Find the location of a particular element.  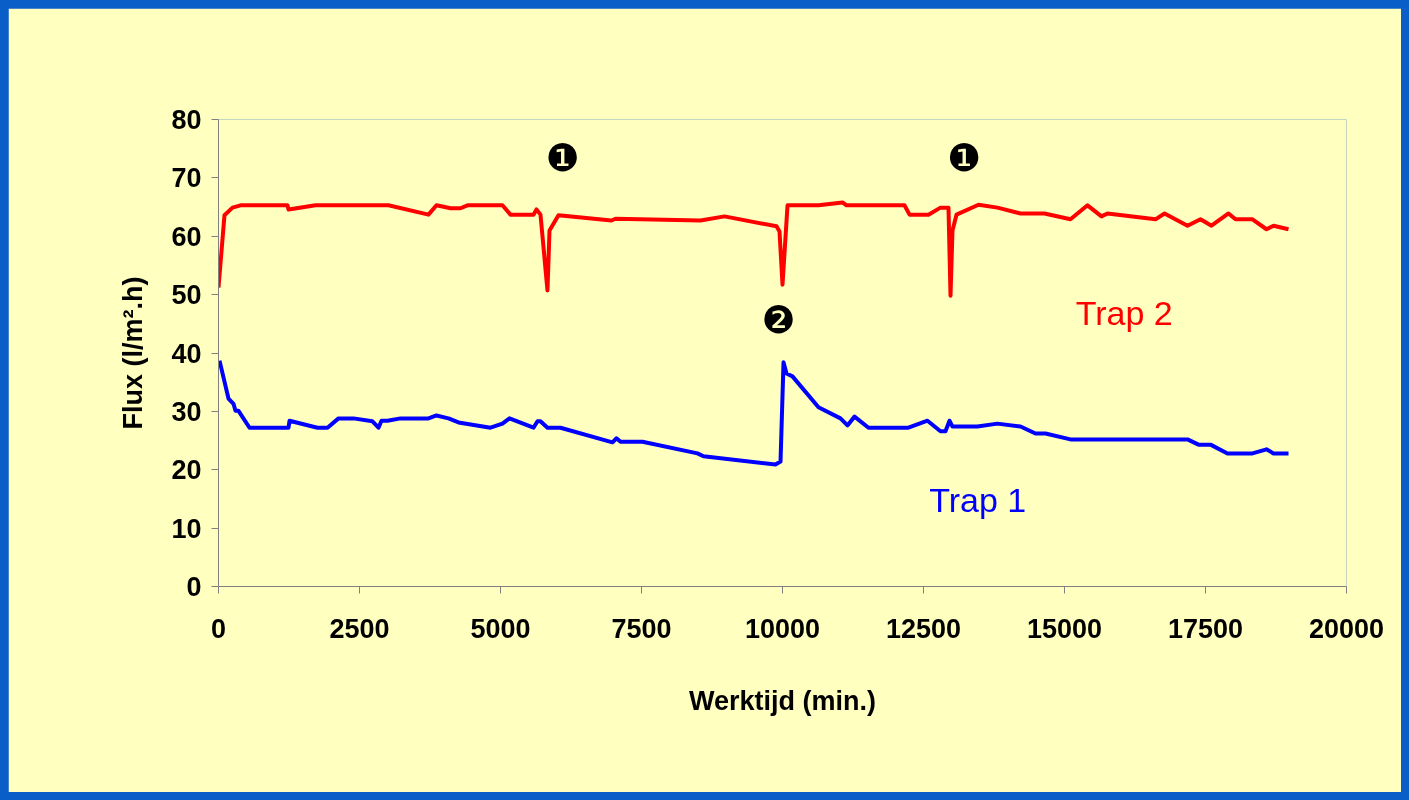

x-tick-label: 10000 is located at coordinates (782, 628).